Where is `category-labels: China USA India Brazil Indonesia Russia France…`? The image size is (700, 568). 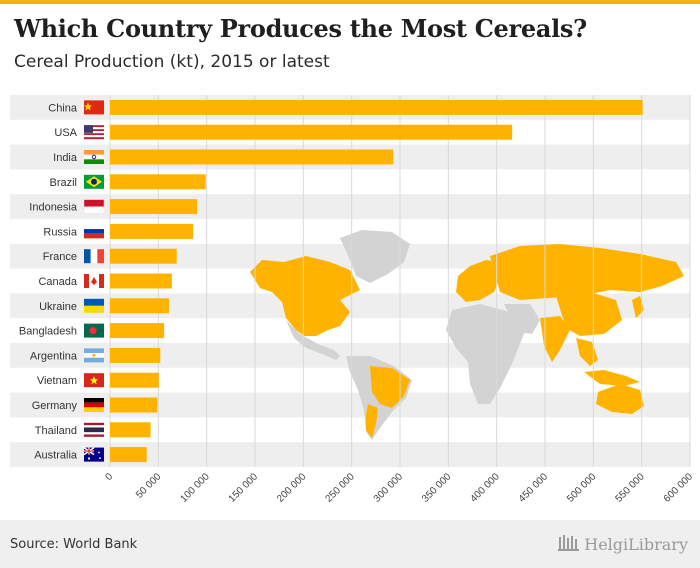 category-labels: China USA India Brazil Indonesia Russia France… is located at coordinates (48, 281).